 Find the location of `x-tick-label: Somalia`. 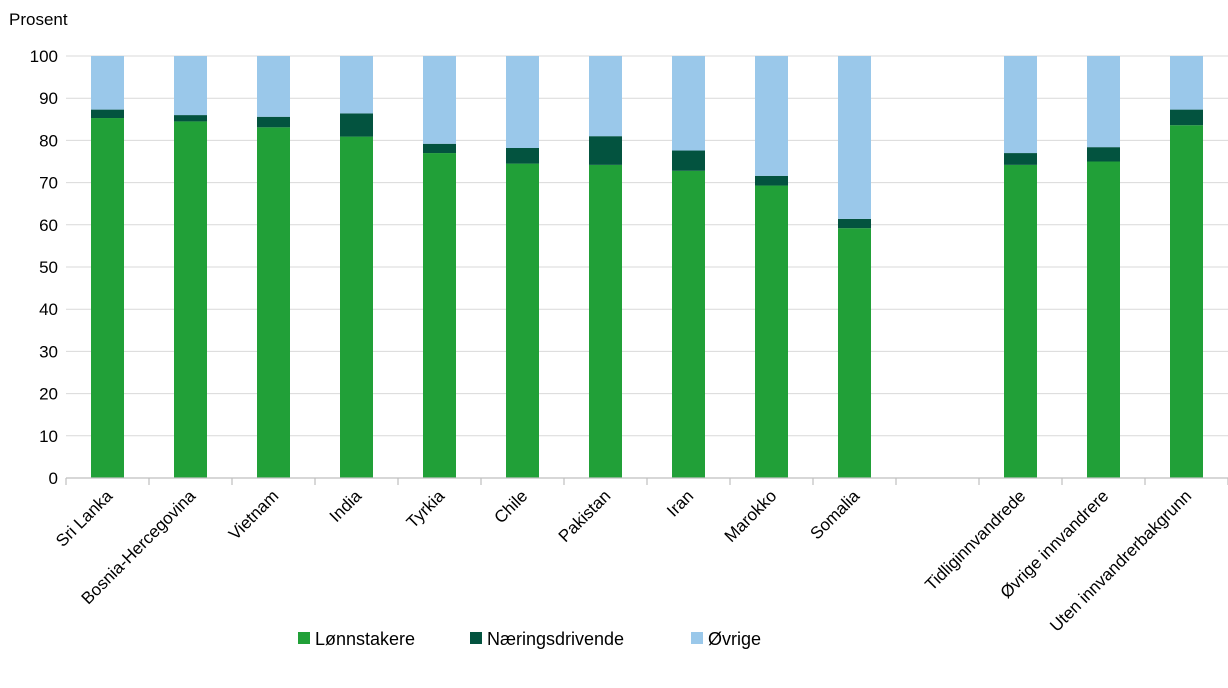

x-tick-label: Somalia is located at coordinates (834, 514).